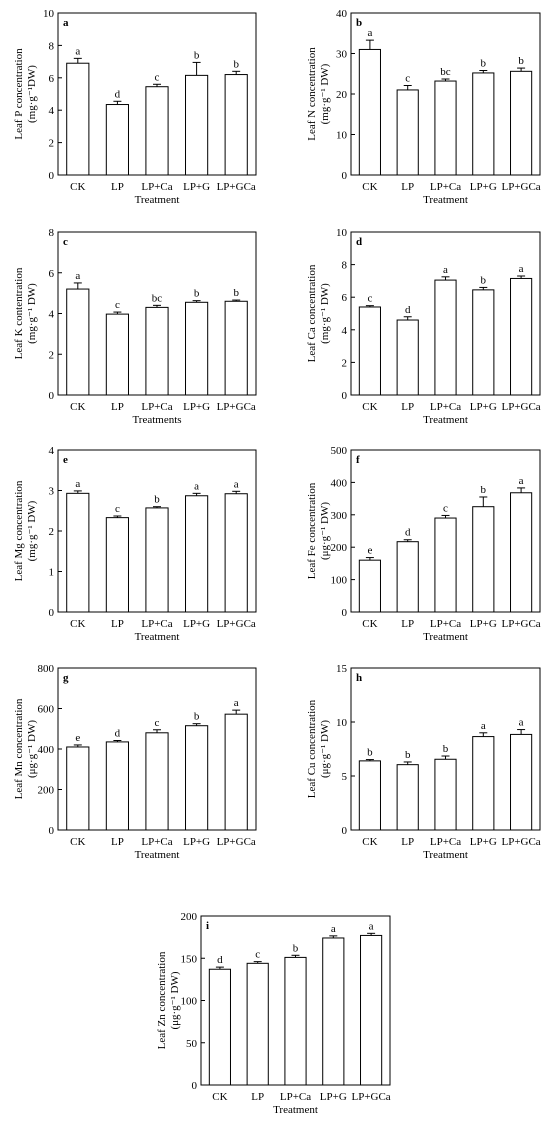 Image resolution: width=550 pixels, height=1123 pixels. Describe the element at coordinates (325, 749) in the screenshot. I see `y-axis-unit-label: (μg·g⁻¹ DW)` at that location.